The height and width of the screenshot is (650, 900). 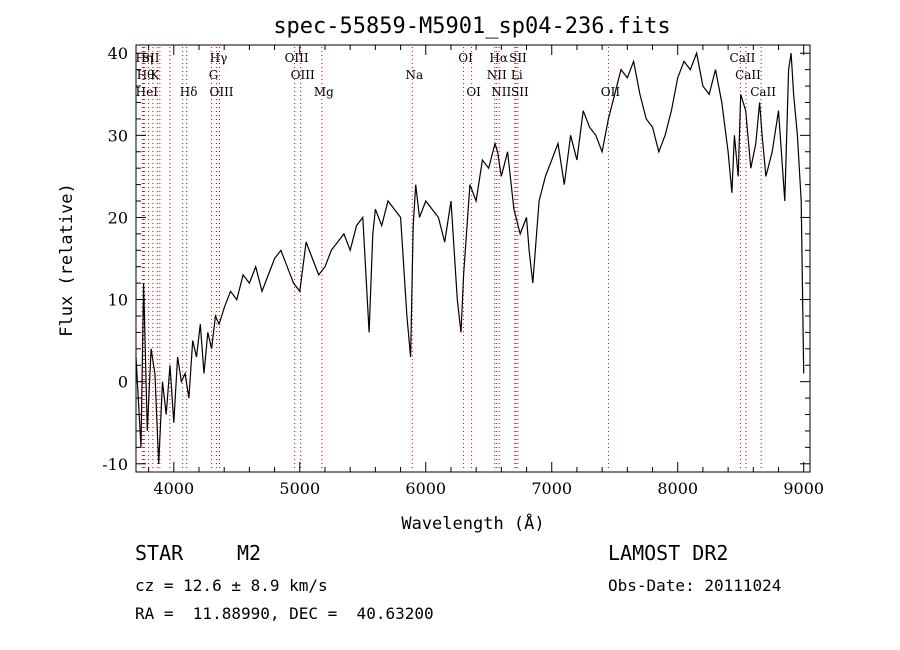 I want to click on line-marker-label: Mg, so click(x=324, y=92).